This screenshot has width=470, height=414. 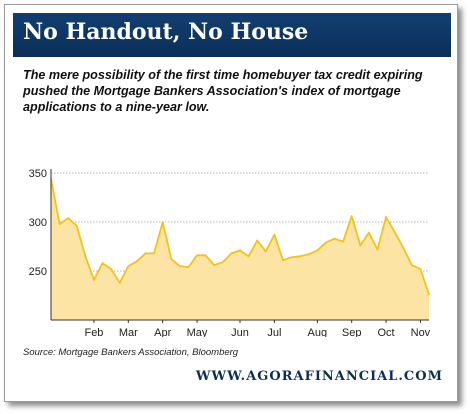 What do you see at coordinates (274, 332) in the screenshot?
I see `x-tick-label: Jul` at bounding box center [274, 332].